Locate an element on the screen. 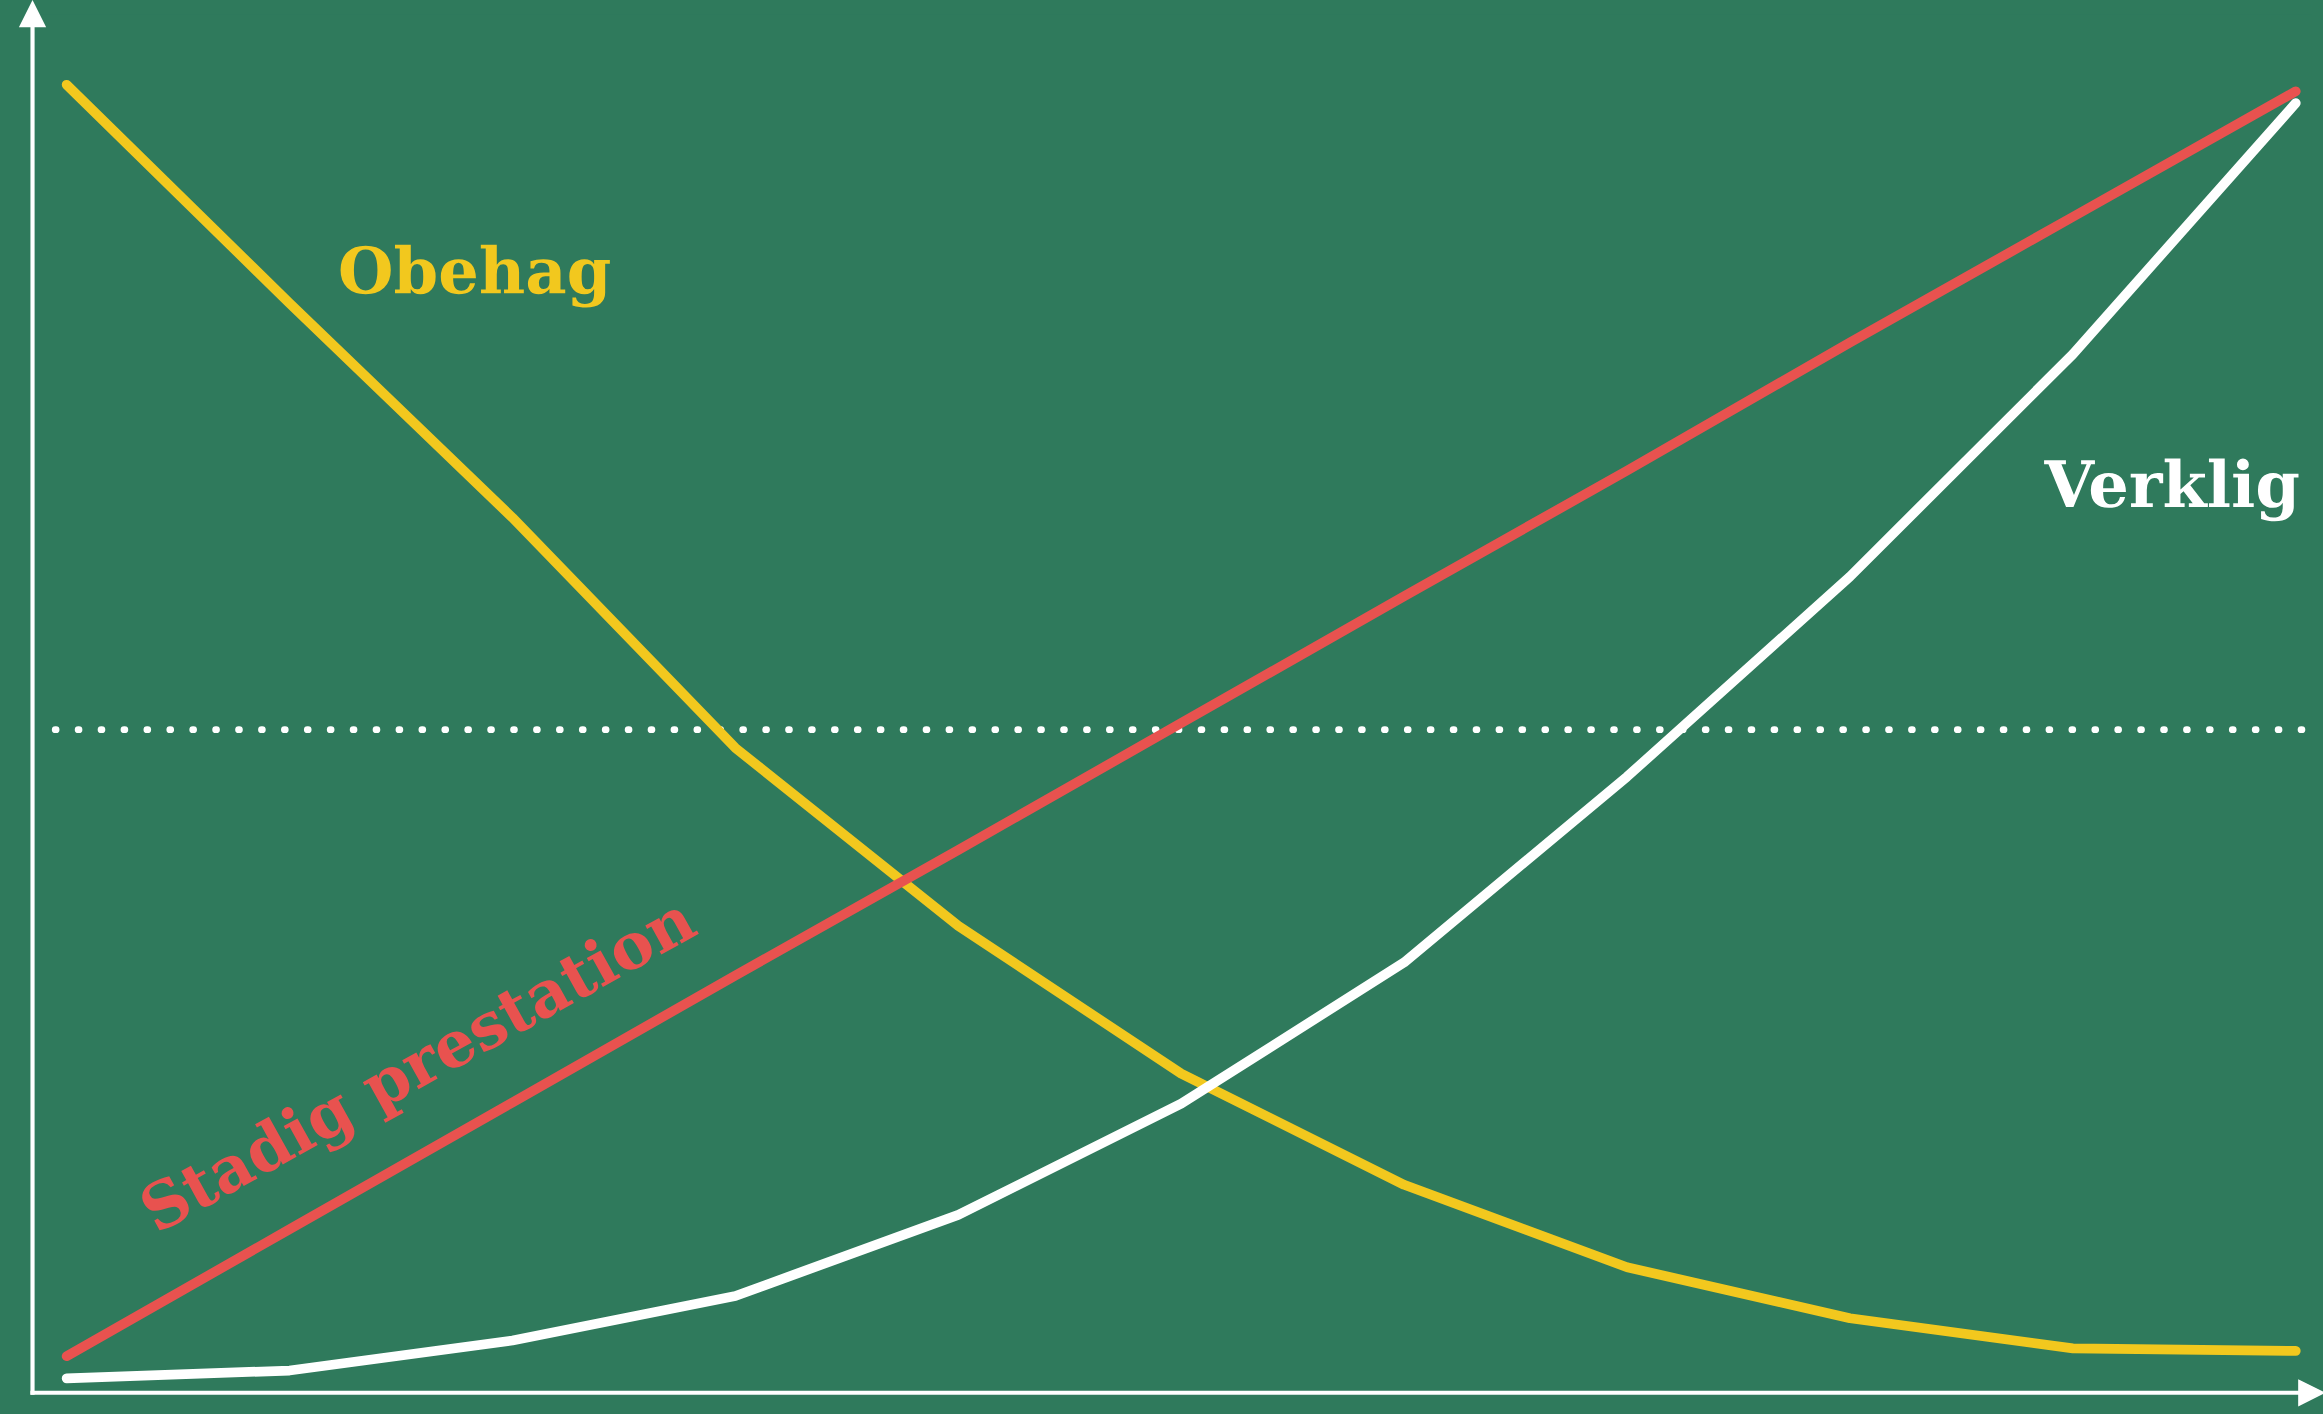 Image resolution: width=2323 pixels, height=1414 pixels. series-label: Obehag is located at coordinates (475, 276).